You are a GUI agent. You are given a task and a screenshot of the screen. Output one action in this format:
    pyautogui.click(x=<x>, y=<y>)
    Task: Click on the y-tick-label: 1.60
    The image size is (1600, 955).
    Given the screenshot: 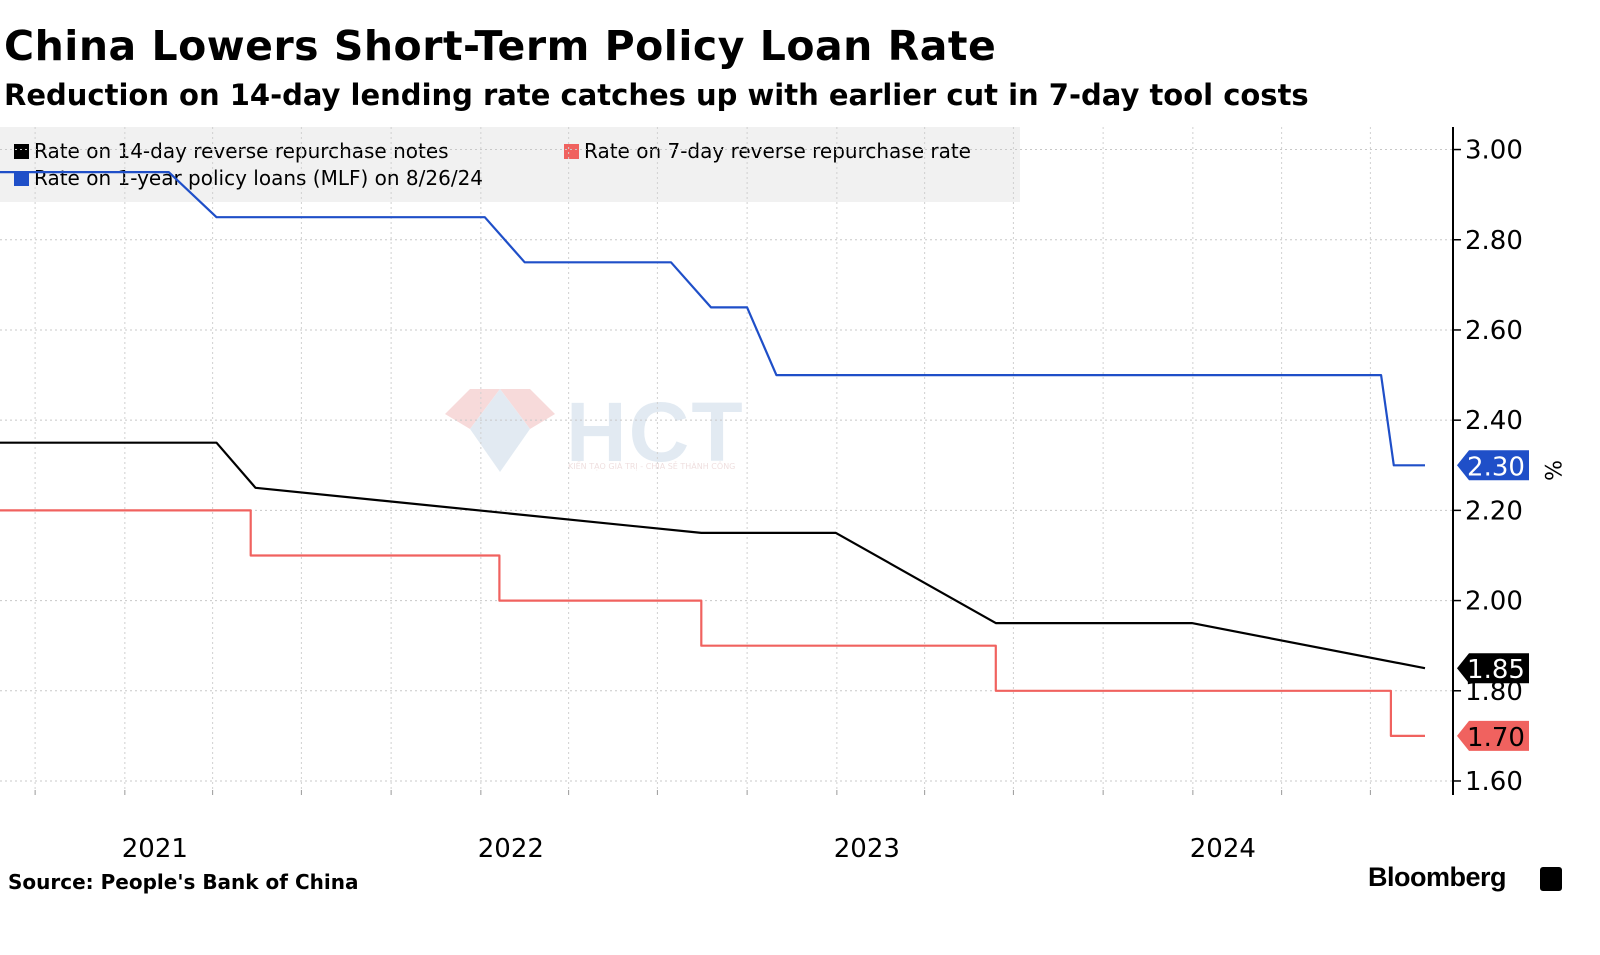 What is the action you would take?
    pyautogui.click(x=1494, y=782)
    